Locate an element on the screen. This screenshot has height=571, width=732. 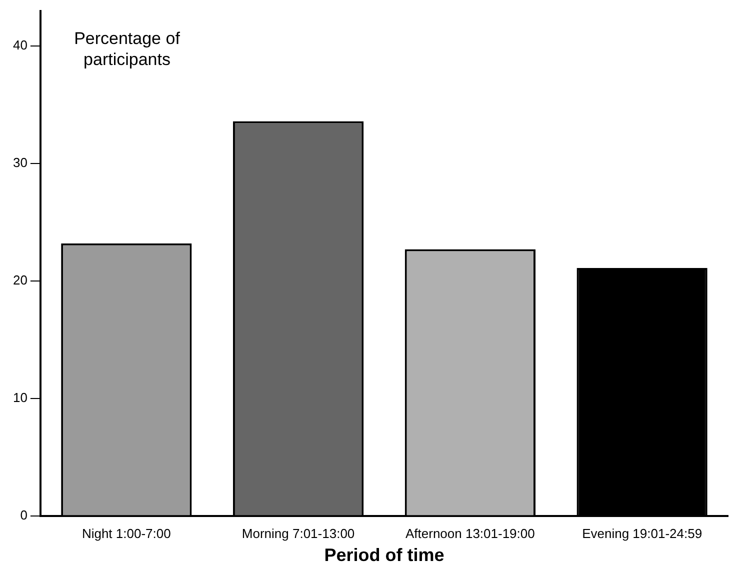
x-tick-label: Evening 19:01-24:59 is located at coordinates (642, 534).